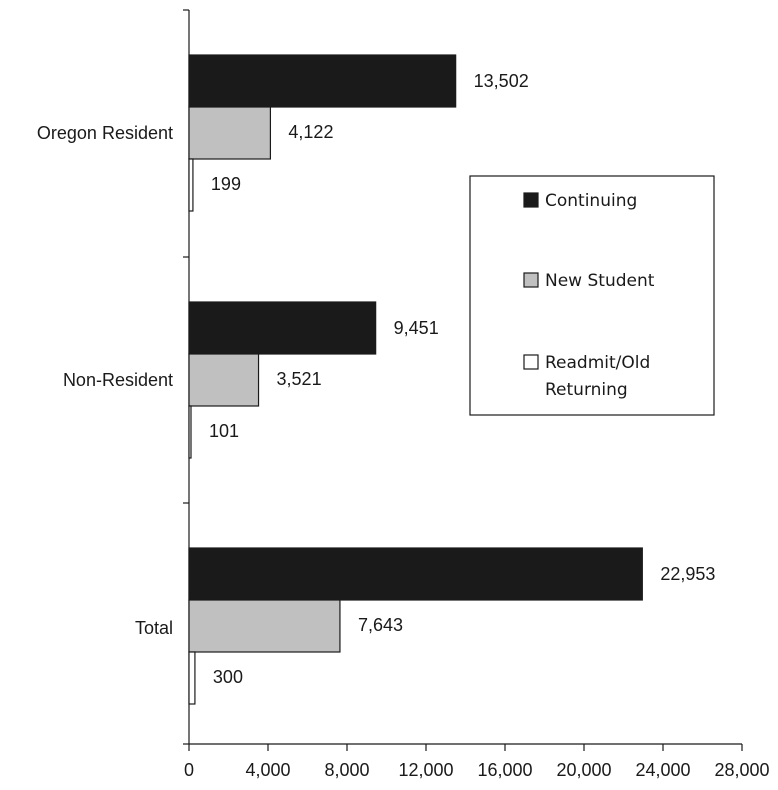 The height and width of the screenshot is (790, 778). What do you see at coordinates (531, 280) in the screenshot?
I see `legend-swatch-new-student` at bounding box center [531, 280].